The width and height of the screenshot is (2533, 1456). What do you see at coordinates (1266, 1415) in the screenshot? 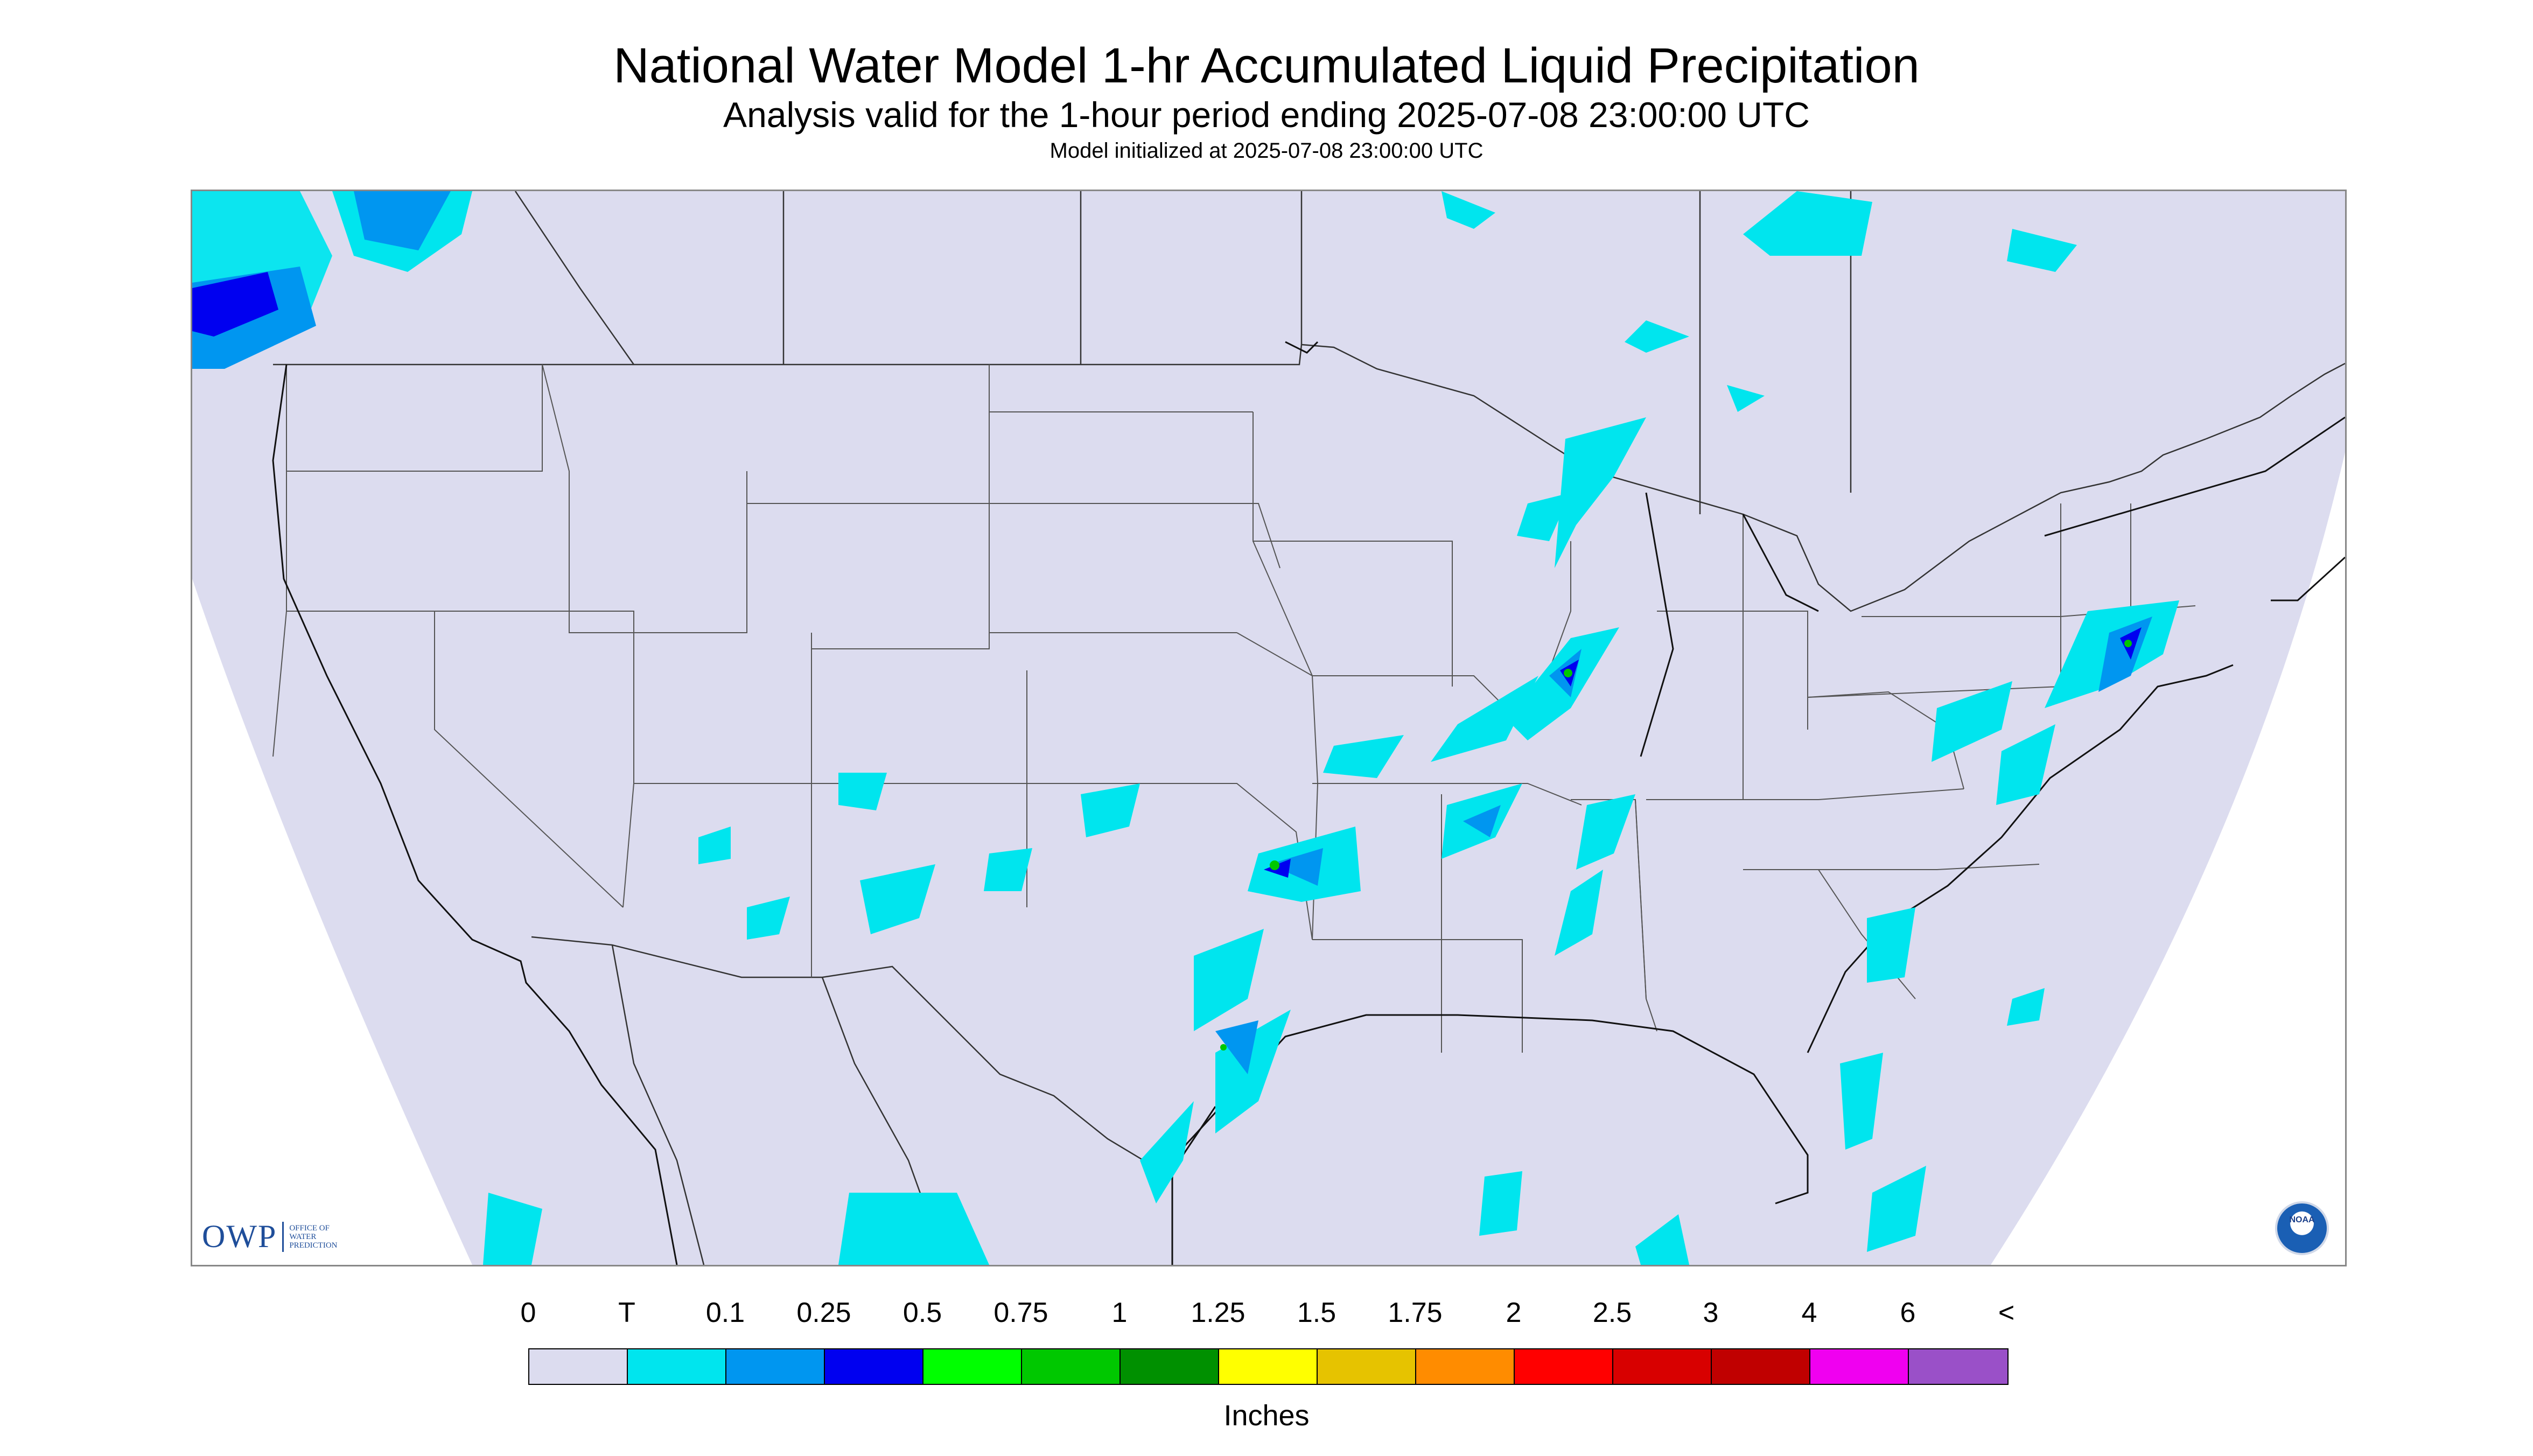
I see `legend-units: Inches` at bounding box center [1266, 1415].